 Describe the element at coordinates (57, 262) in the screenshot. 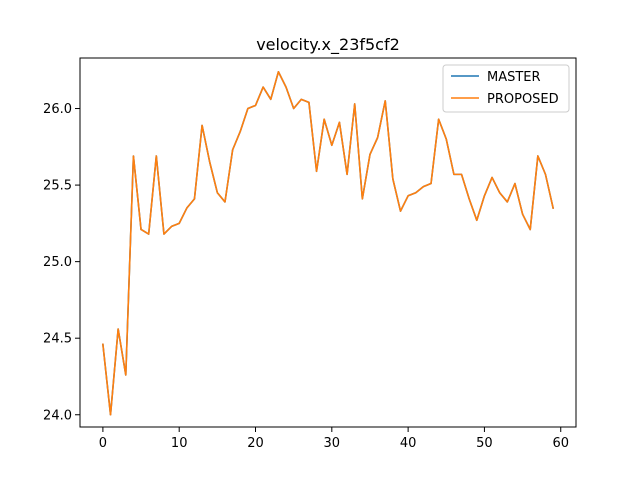

I see `y-tick-label: 25.0` at that location.